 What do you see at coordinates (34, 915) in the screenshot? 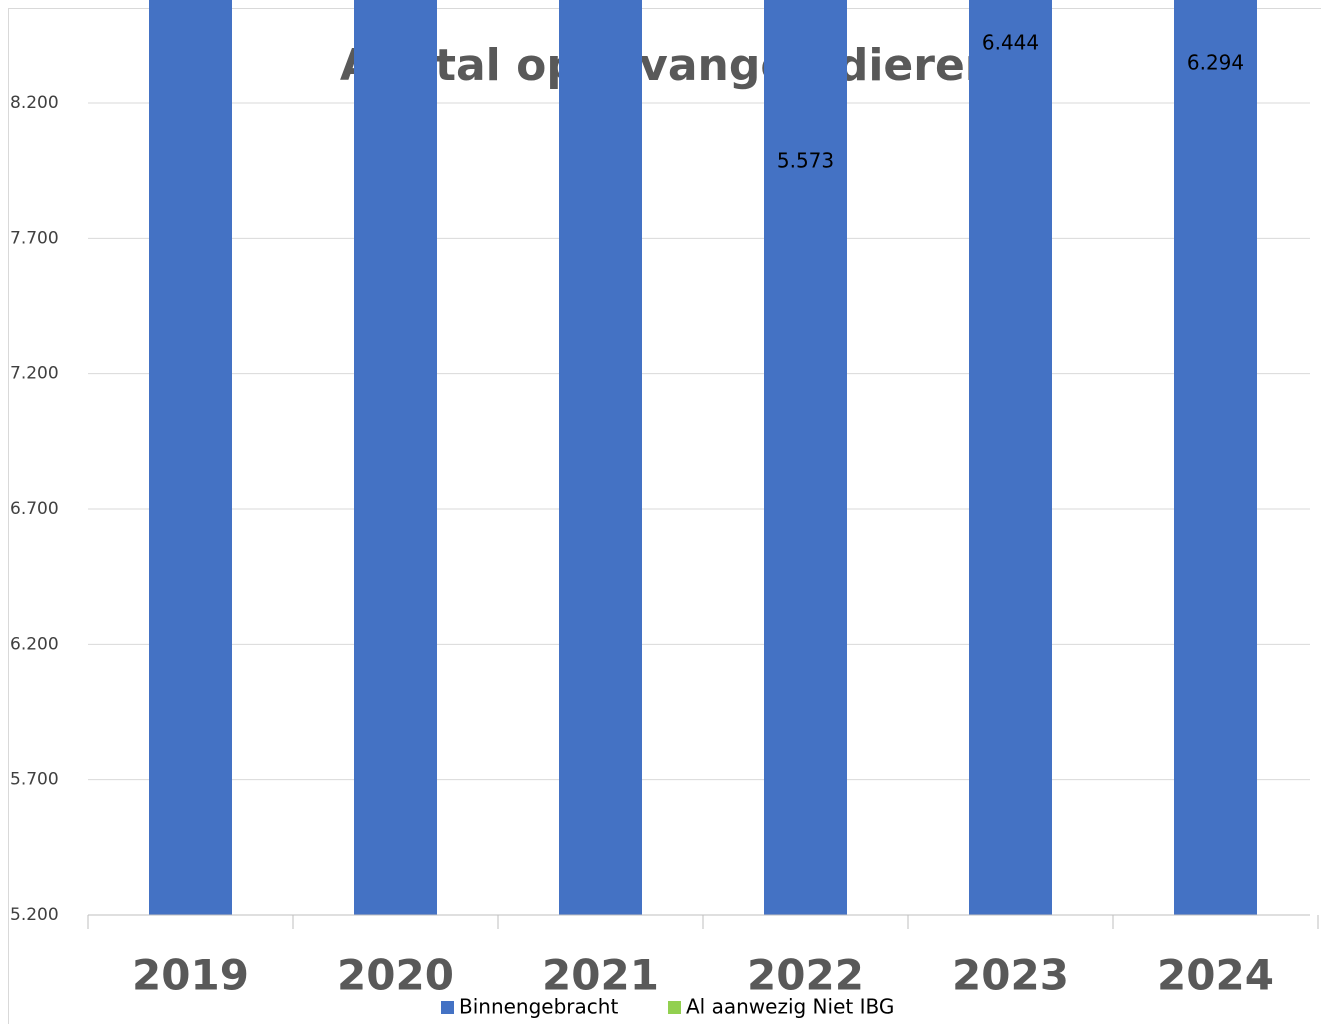
I see `y-tick-label: 5.200` at bounding box center [34, 915].